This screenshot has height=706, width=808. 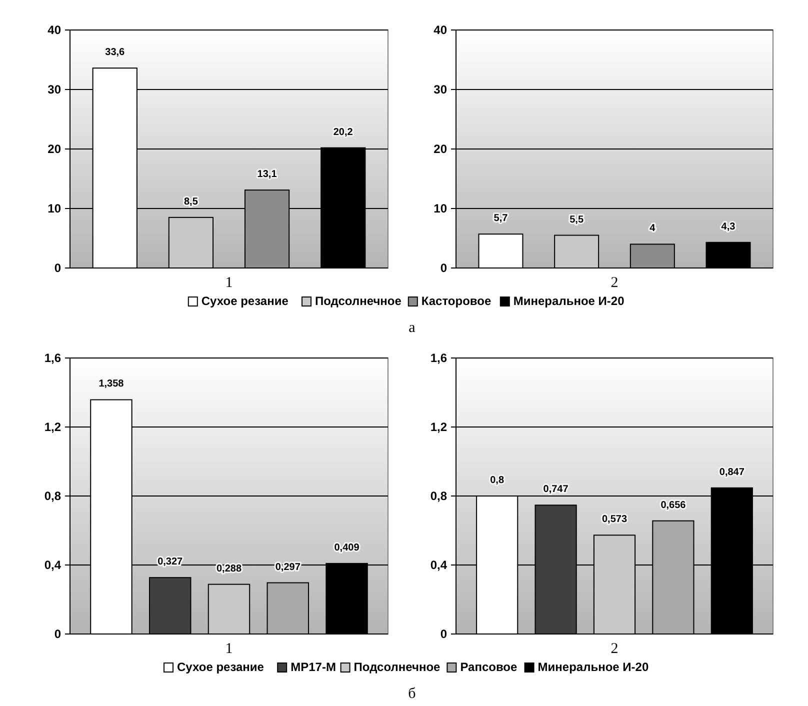 I want to click on data-label: 13,1, so click(x=267, y=174).